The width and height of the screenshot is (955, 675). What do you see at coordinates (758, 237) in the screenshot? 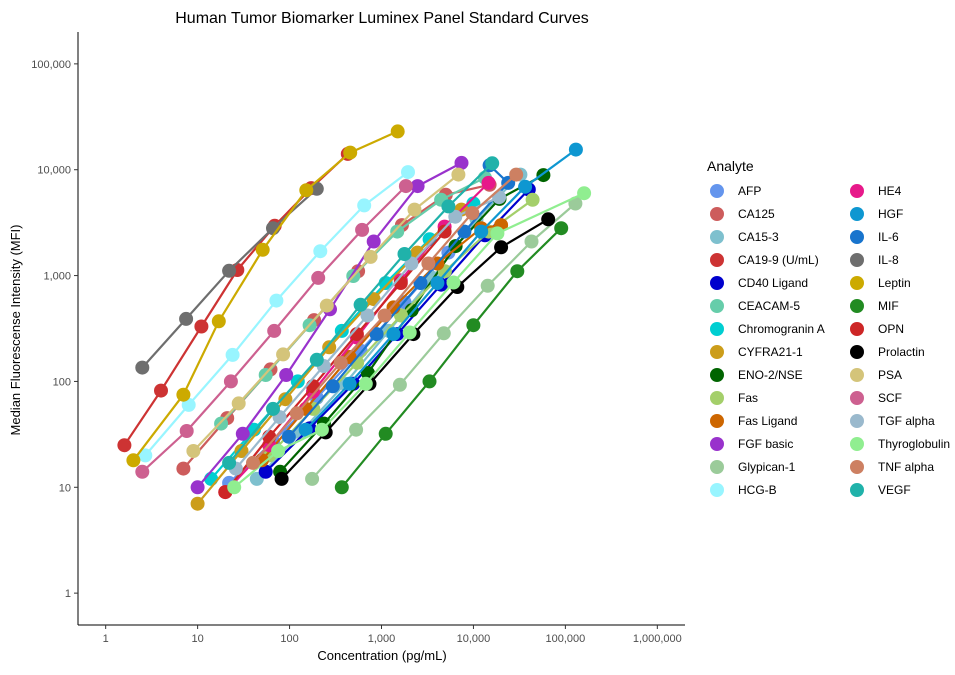
I see `legend-label-ca15-3: CA15-3` at bounding box center [758, 237].